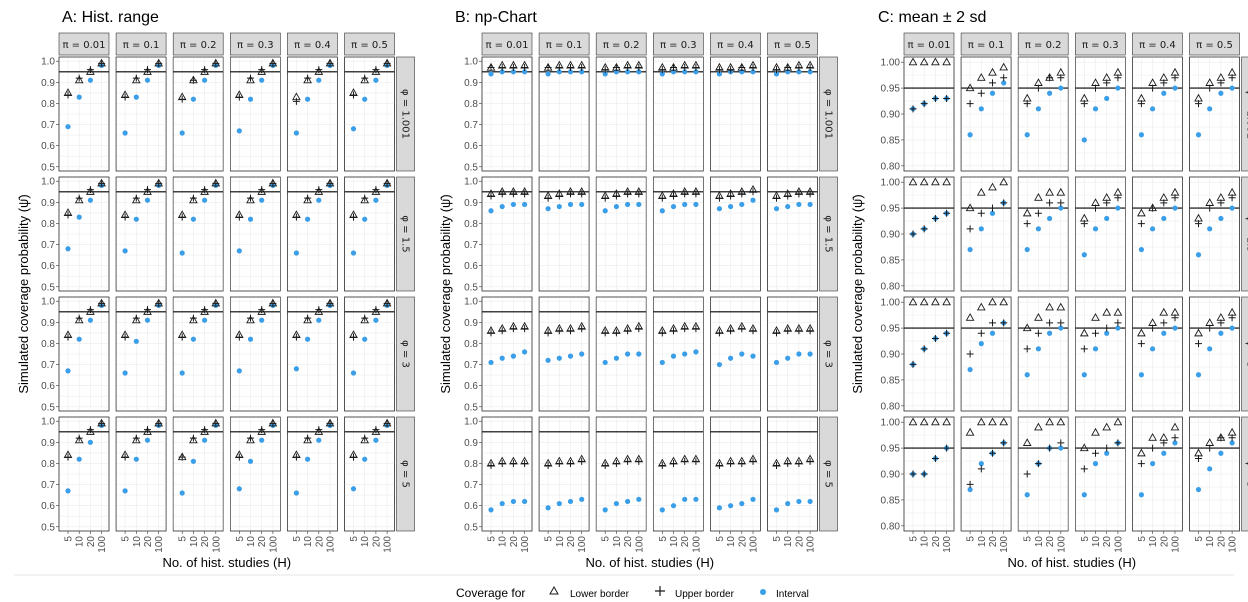 The image size is (1248, 602). Describe the element at coordinates (621, 45) in the screenshot. I see `column-strip-label: π = 0.2` at that location.